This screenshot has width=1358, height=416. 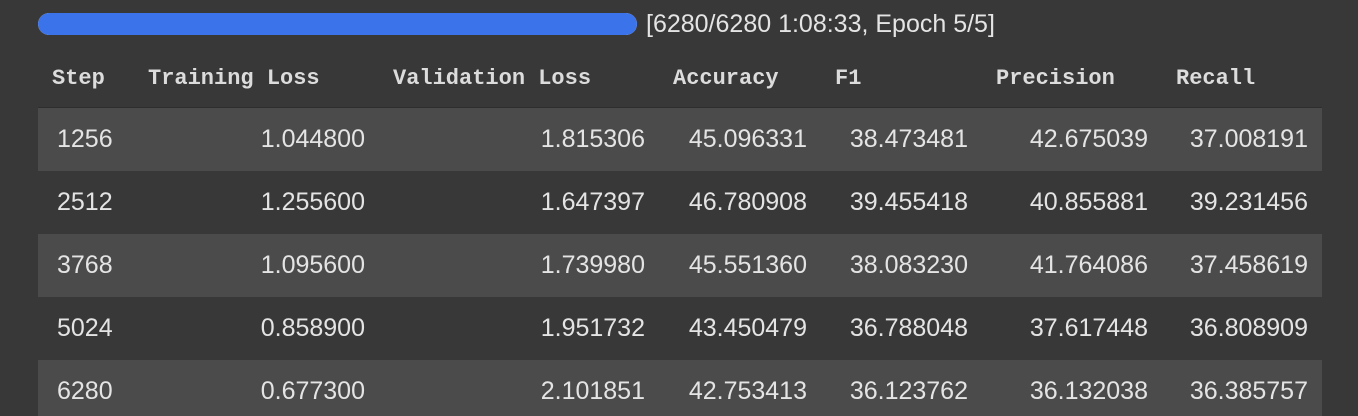 I want to click on progress-bar, so click(x=337, y=24).